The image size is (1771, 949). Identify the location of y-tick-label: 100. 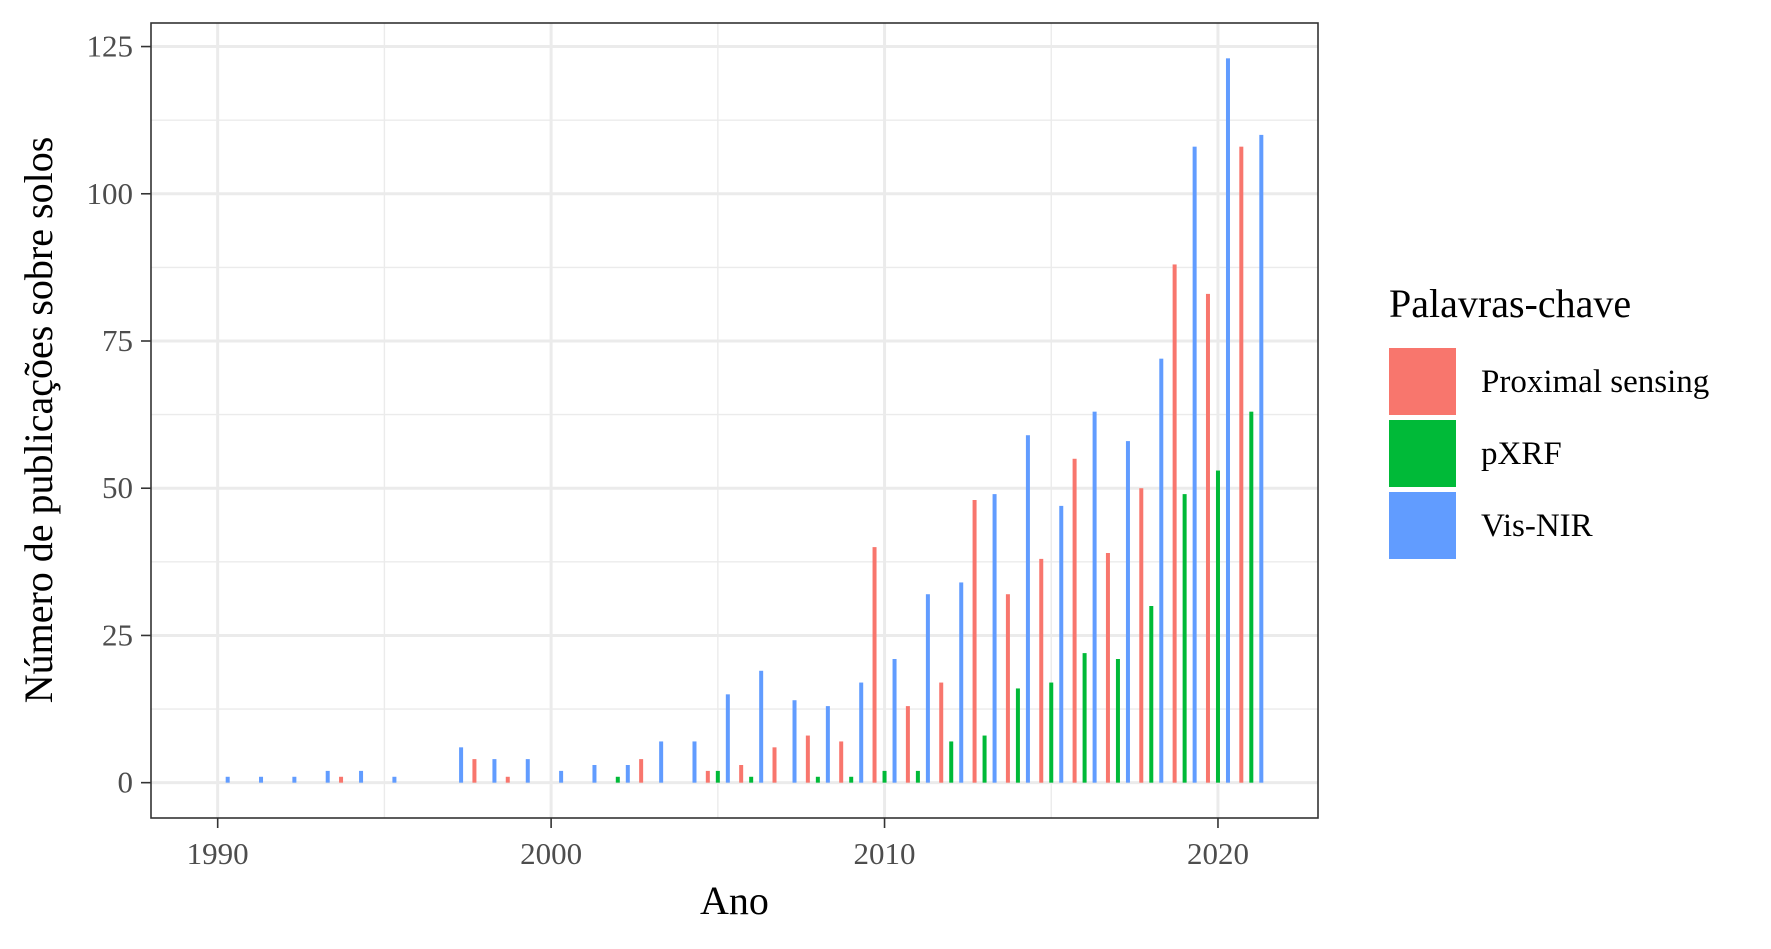
(110, 193).